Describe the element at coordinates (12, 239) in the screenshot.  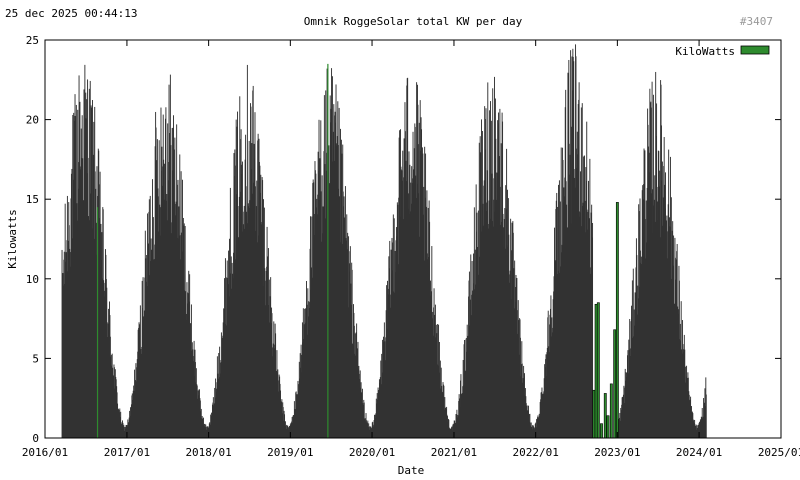
I see `y-axis-label: Kilowatts` at that location.